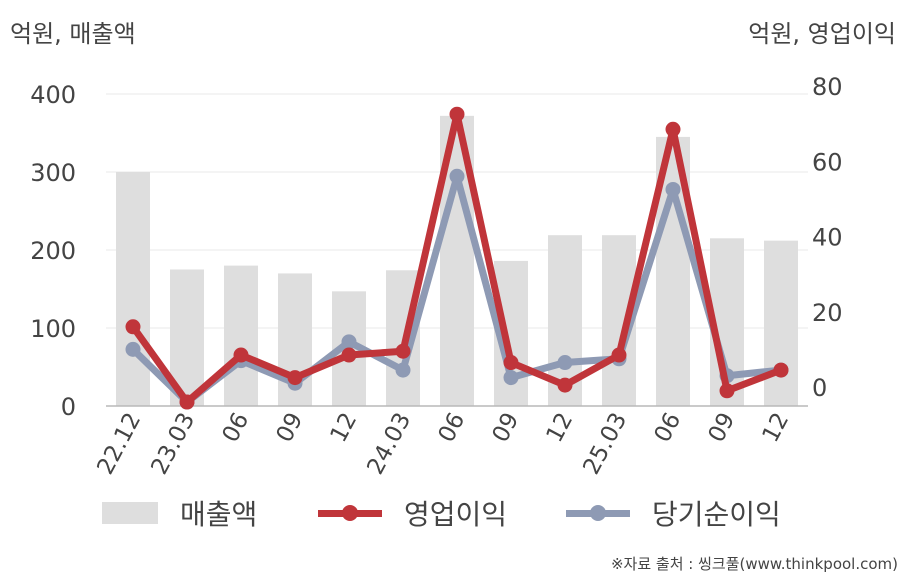  I want to click on legend-label-operating: 영업이익, so click(456, 514).